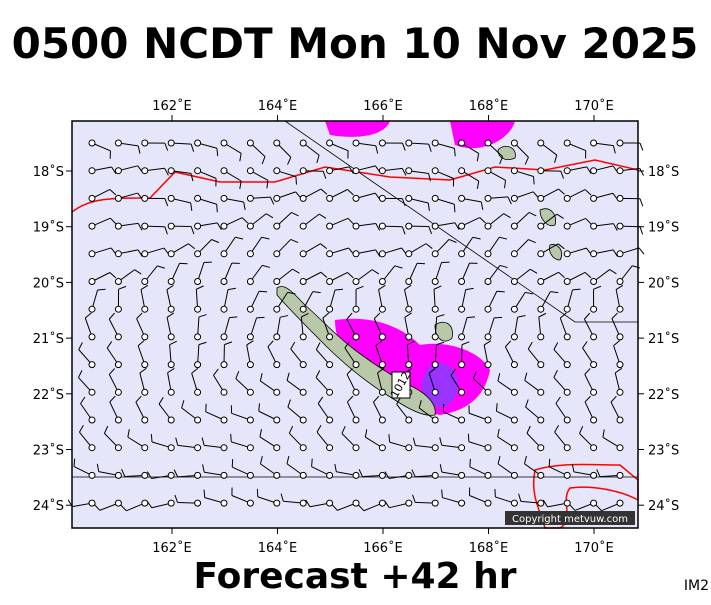 The width and height of the screenshot is (711, 605). What do you see at coordinates (696, 586) in the screenshot?
I see `image-id: IM2` at bounding box center [696, 586].